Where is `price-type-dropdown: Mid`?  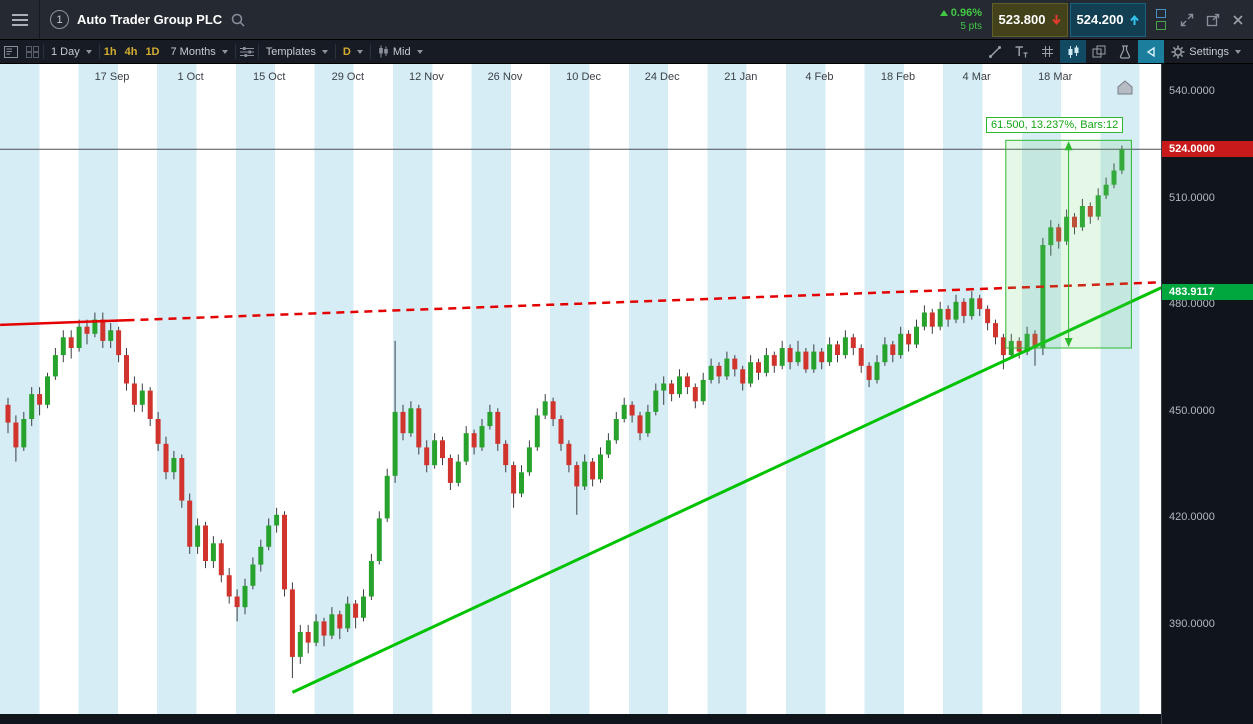 price-type-dropdown: Mid is located at coordinates (400, 51).